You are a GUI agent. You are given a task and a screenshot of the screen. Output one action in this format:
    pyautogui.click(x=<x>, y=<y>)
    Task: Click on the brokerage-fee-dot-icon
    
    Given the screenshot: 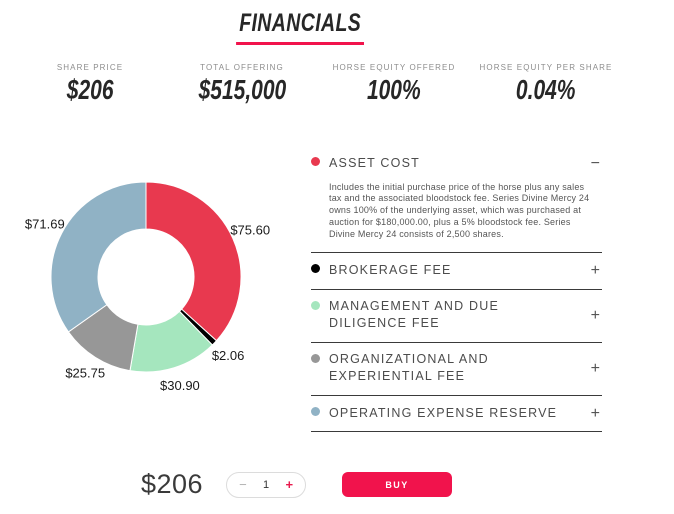 What is the action you would take?
    pyautogui.click(x=315, y=269)
    